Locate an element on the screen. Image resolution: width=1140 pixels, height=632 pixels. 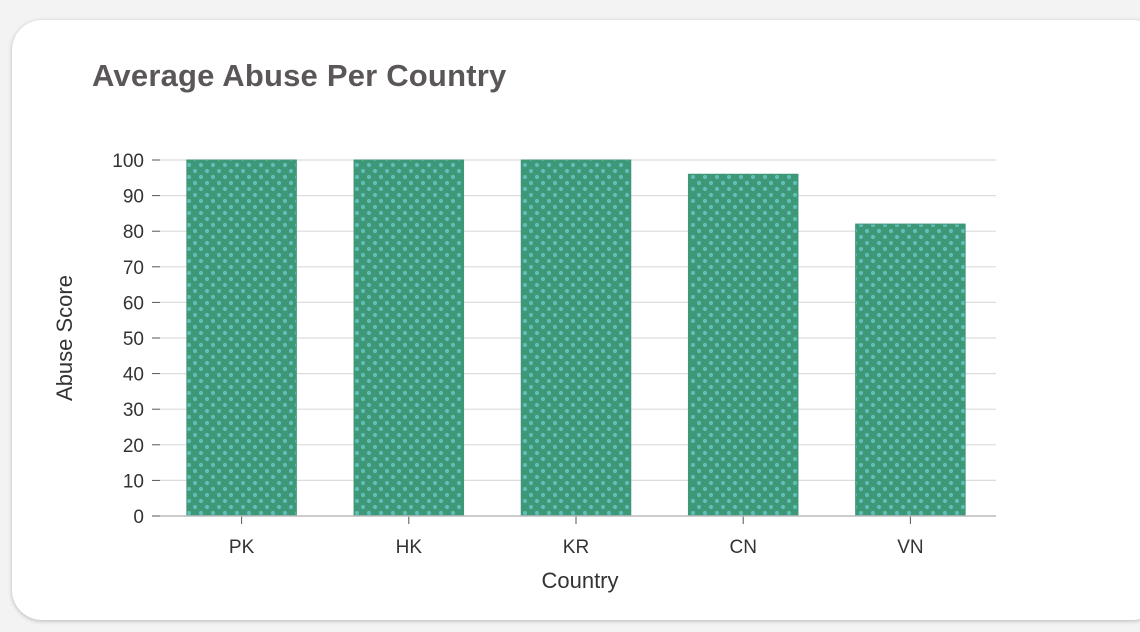
y-axis-title: Abuse Score is located at coordinates (64, 338).